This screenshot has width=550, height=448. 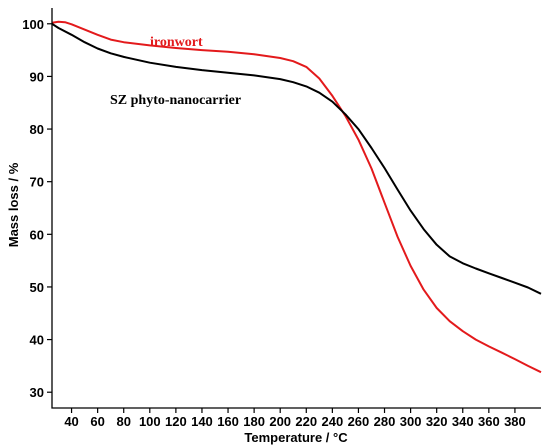 I want to click on y-tick-label: 40, so click(x=37, y=340).